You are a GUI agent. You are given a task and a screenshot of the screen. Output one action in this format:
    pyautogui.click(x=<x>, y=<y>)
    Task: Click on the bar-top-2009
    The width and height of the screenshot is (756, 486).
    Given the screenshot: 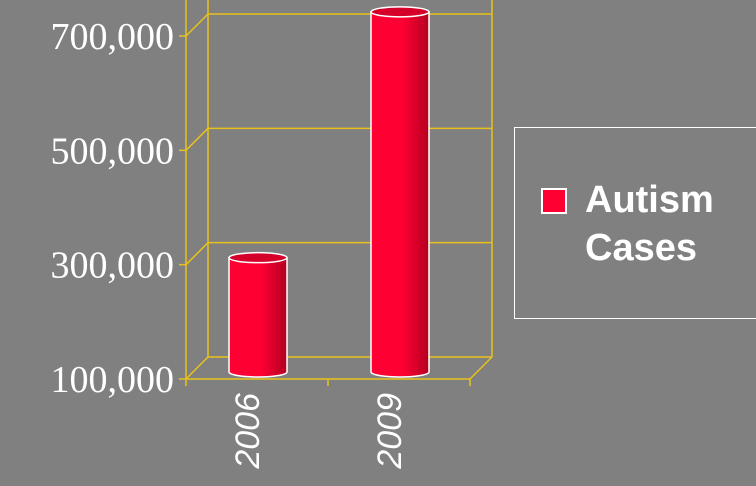 What is the action you would take?
    pyautogui.click(x=400, y=12)
    